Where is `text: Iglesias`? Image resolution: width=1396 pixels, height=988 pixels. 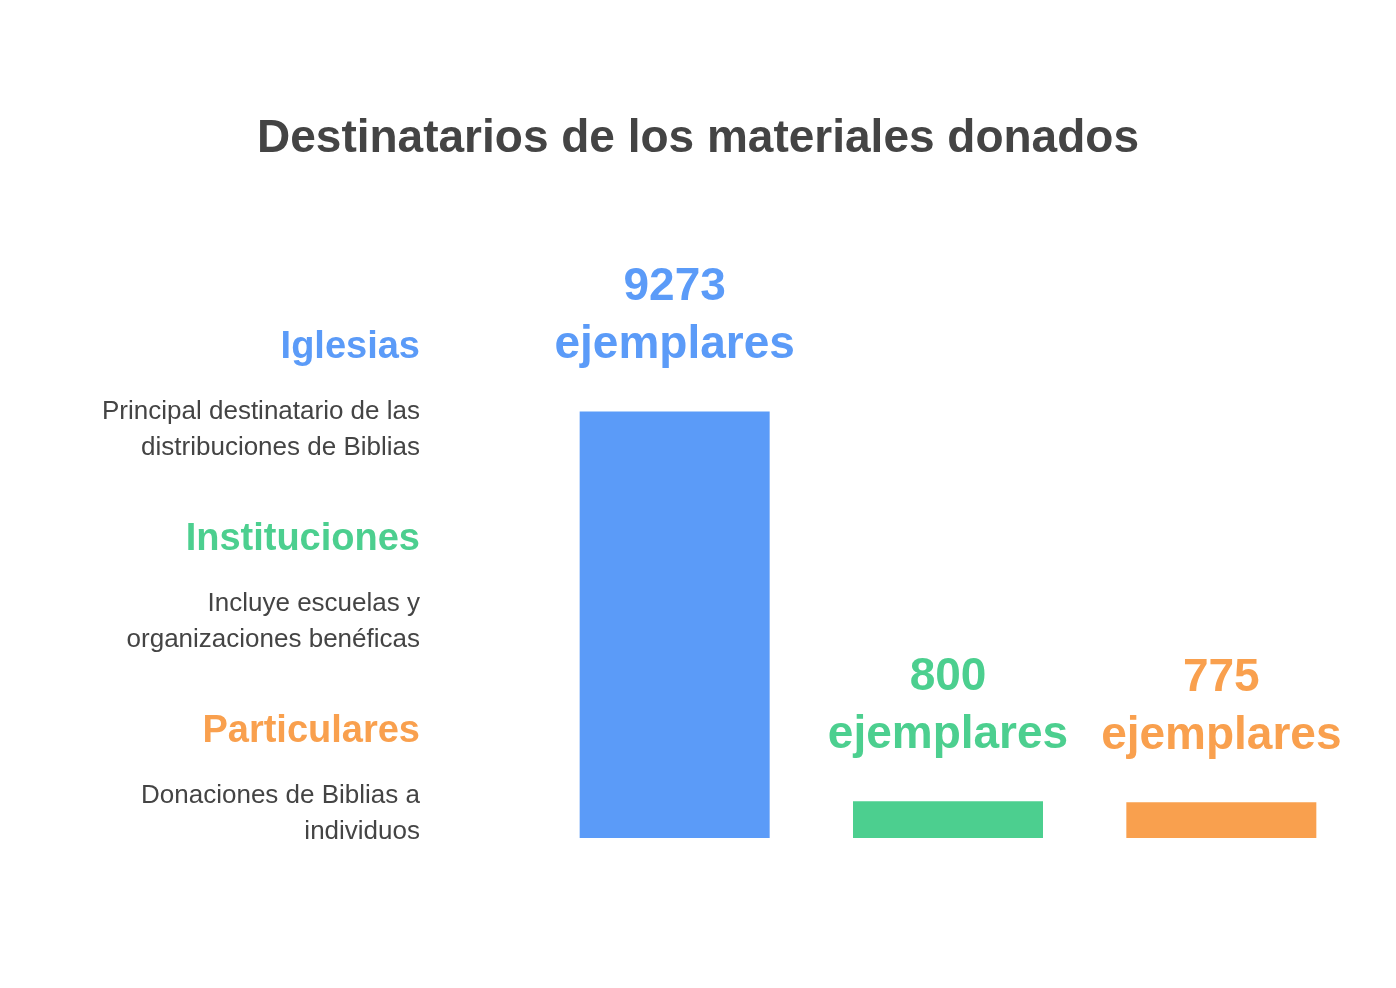
text: Iglesias is located at coordinates (350, 345).